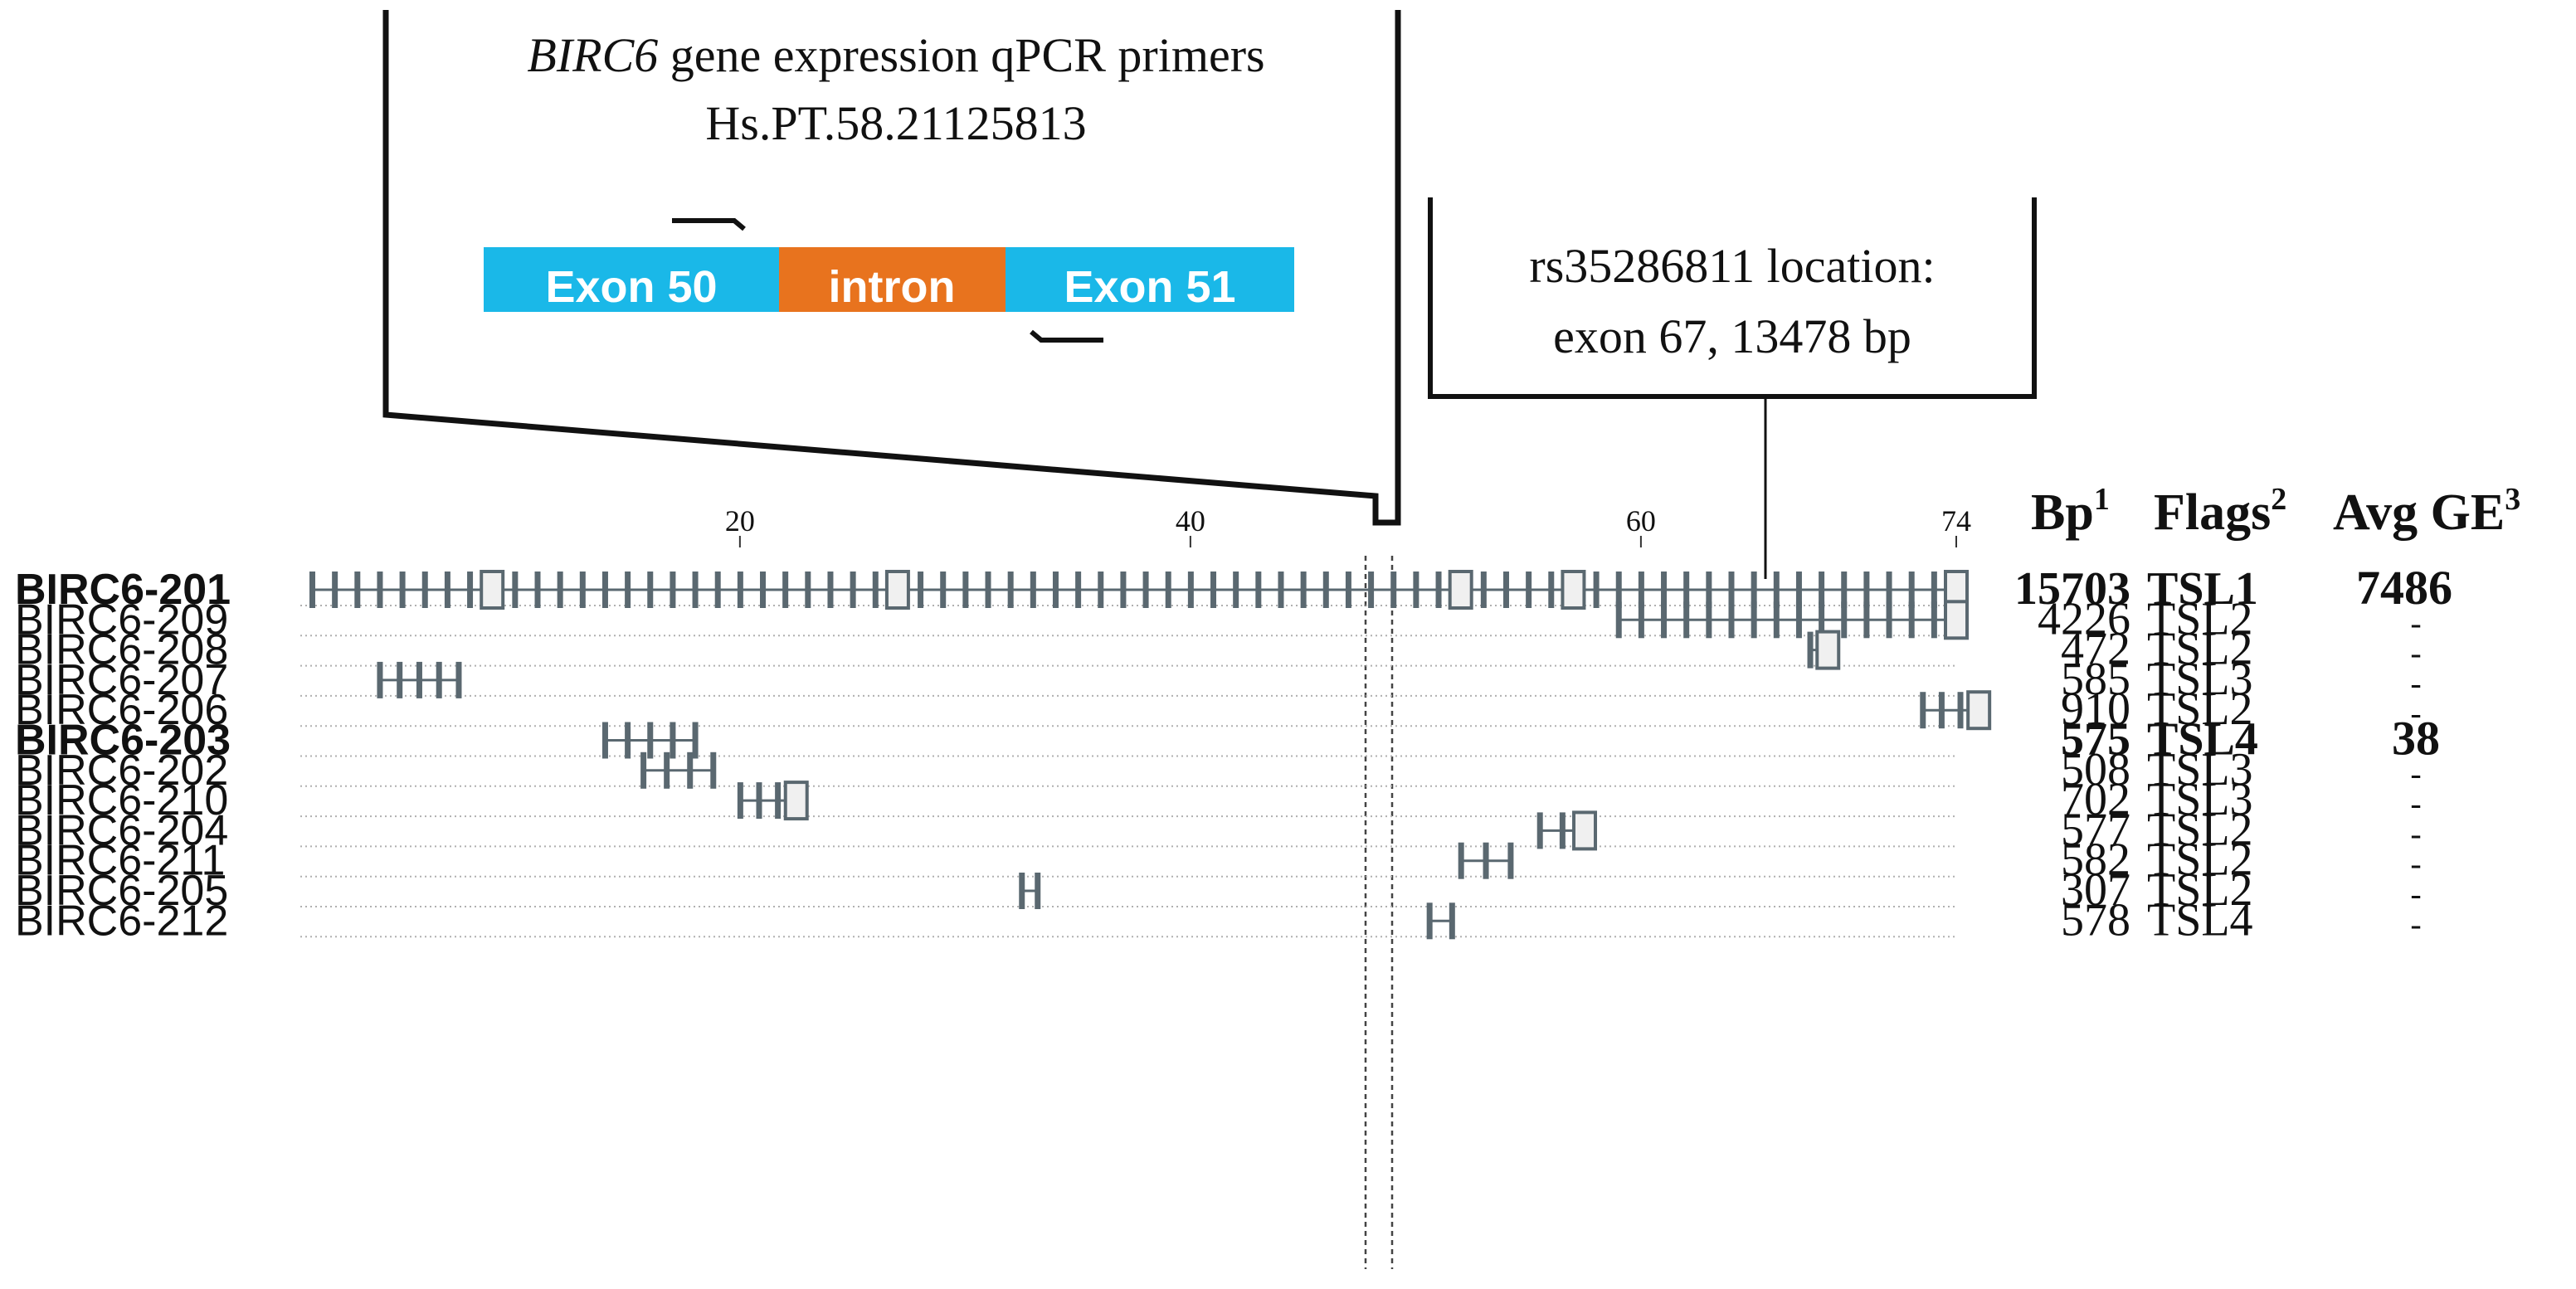 This screenshot has width=2576, height=1289. Describe the element at coordinates (2220, 511) in the screenshot. I see `header-flags: Flags2` at that location.